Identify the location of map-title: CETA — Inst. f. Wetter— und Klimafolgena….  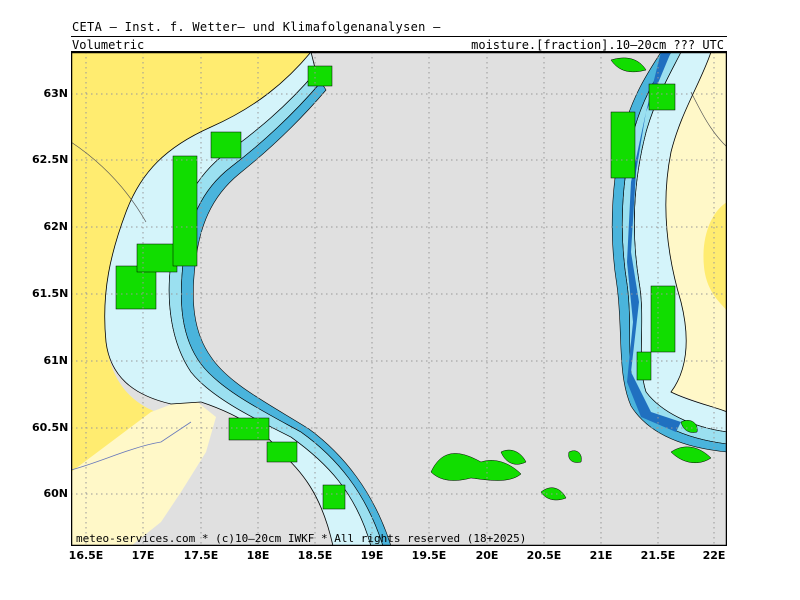
(256, 27).